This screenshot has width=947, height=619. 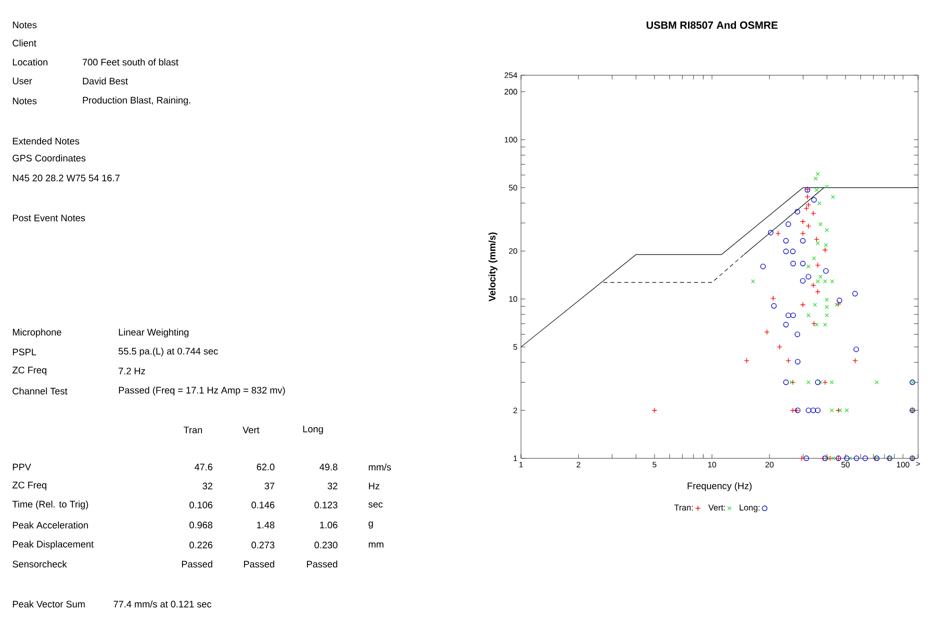 I want to click on text: 0.226, so click(x=200, y=545).